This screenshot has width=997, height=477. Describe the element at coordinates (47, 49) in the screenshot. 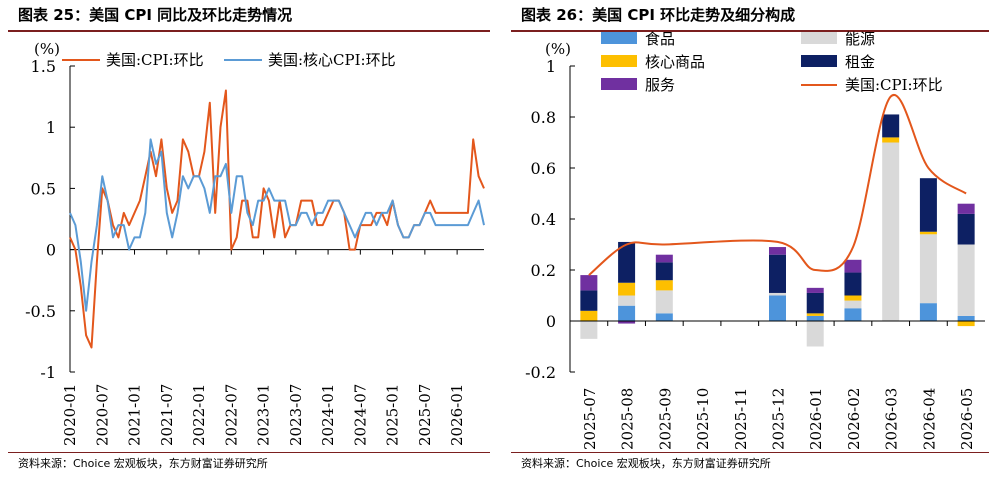

I see `left-y-unit: (%)` at that location.